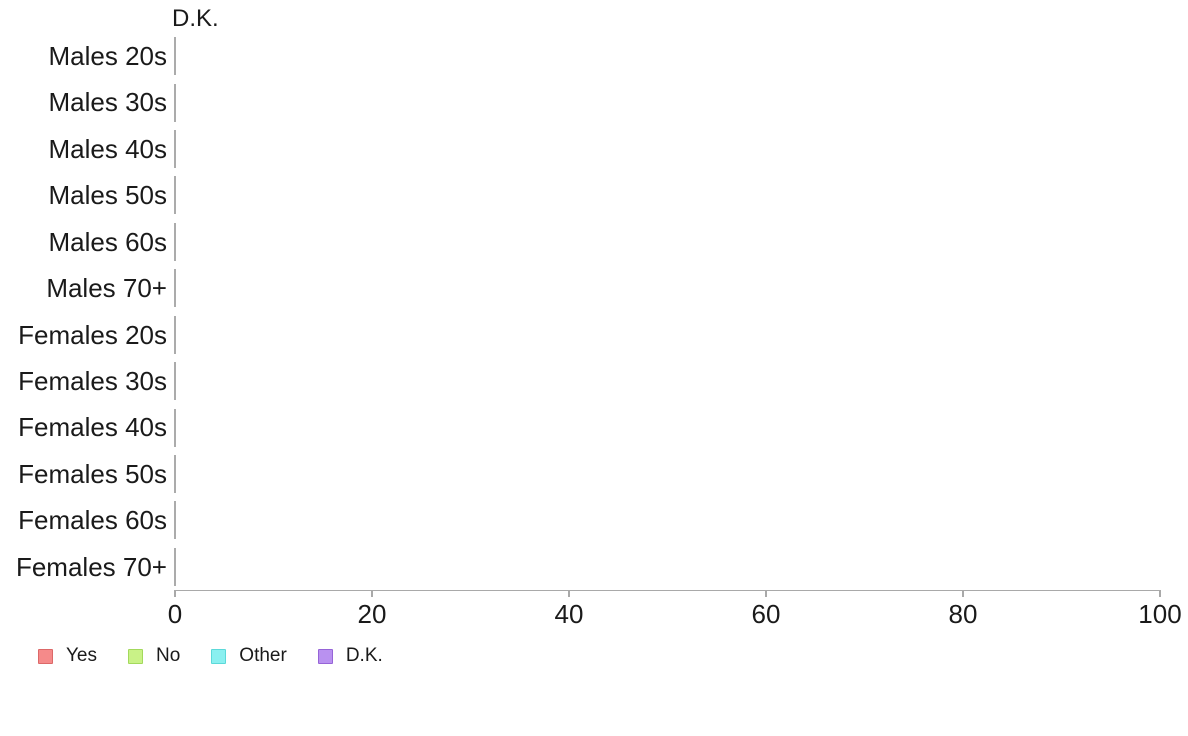 This screenshot has height=736, width=1188. What do you see at coordinates (81, 655) in the screenshot?
I see `legend-label: Yes` at bounding box center [81, 655].